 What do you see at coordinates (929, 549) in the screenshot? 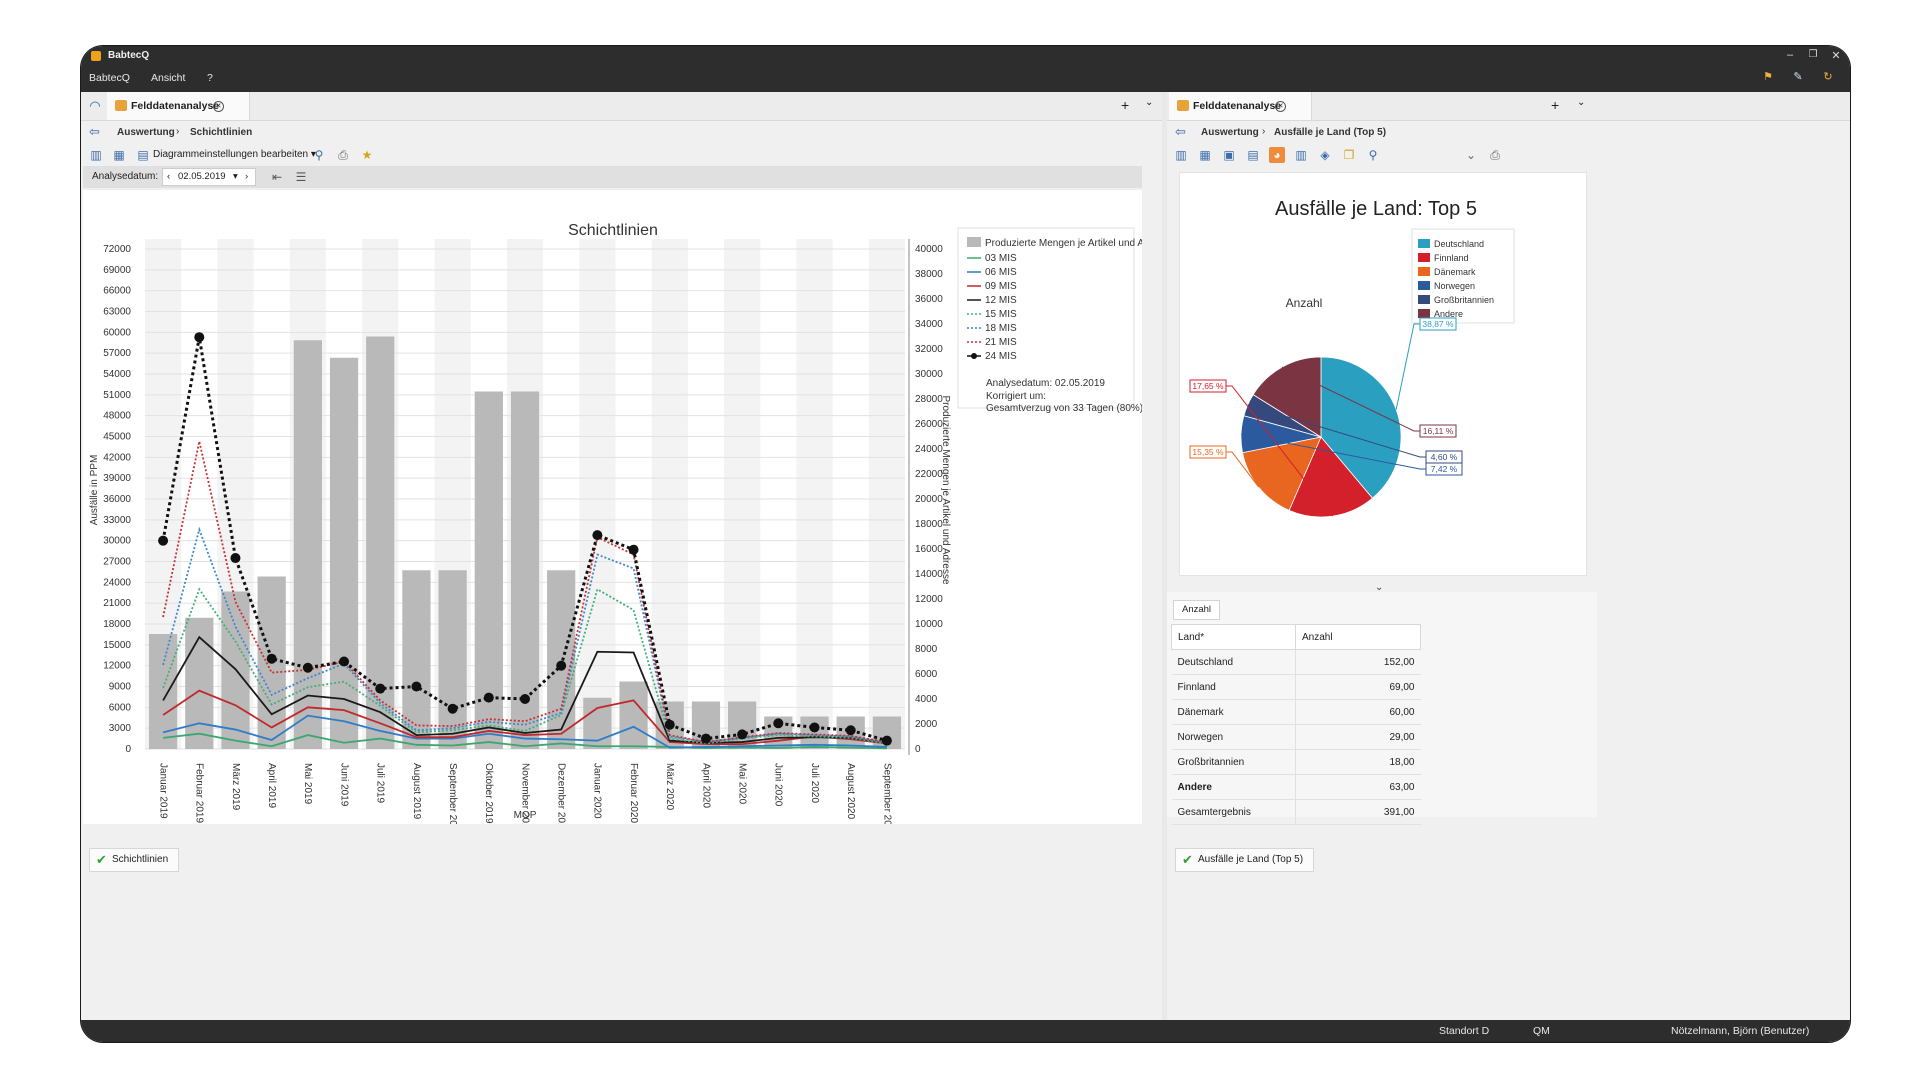
I see `y2-tick-label: 16000` at bounding box center [929, 549].